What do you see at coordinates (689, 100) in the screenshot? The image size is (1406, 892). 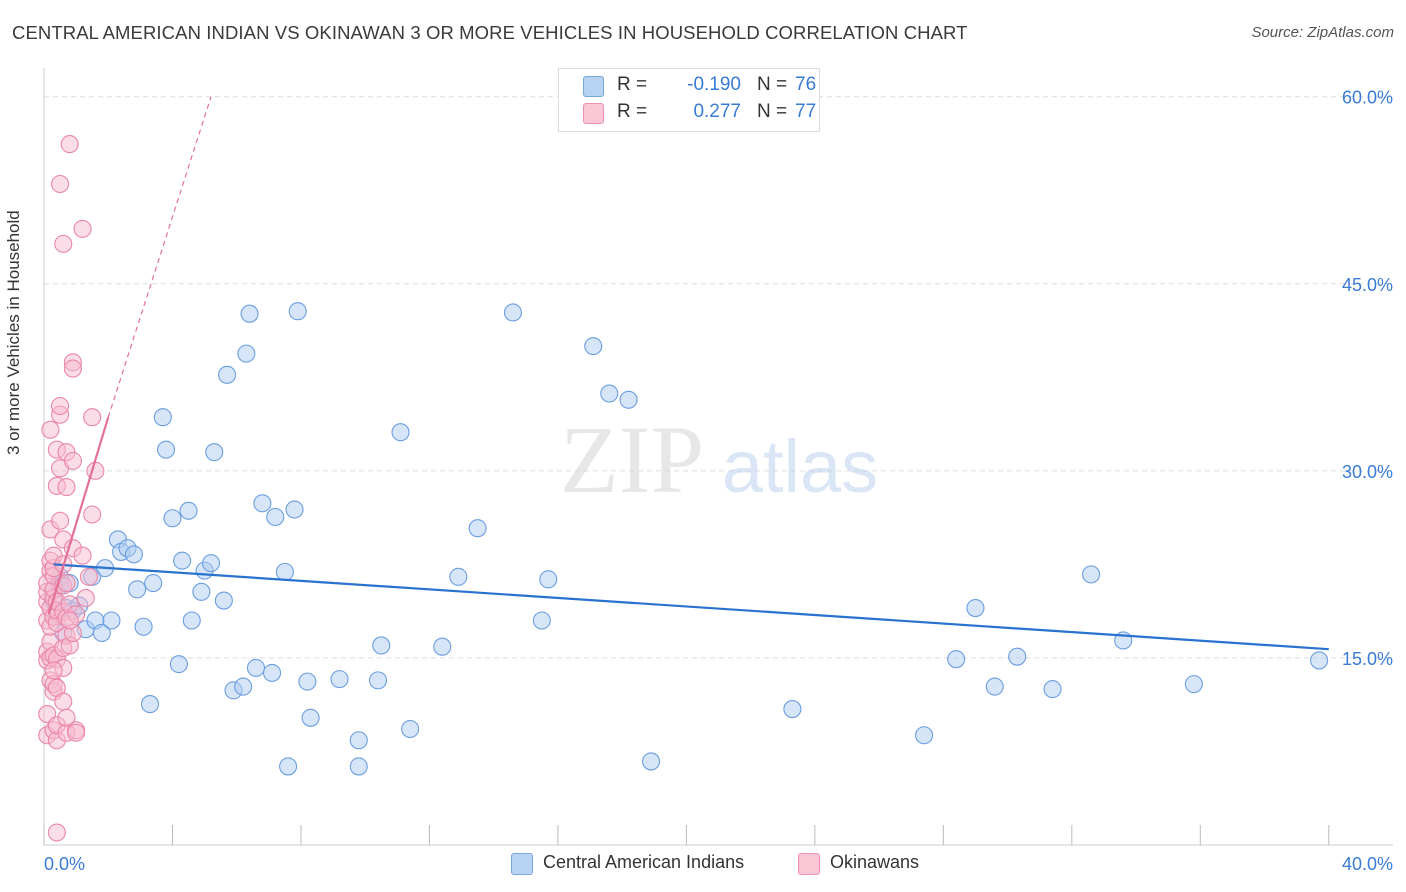 I see `legend-box: R = -0.190 N = 76 R = 0.277 N = 77` at bounding box center [689, 100].